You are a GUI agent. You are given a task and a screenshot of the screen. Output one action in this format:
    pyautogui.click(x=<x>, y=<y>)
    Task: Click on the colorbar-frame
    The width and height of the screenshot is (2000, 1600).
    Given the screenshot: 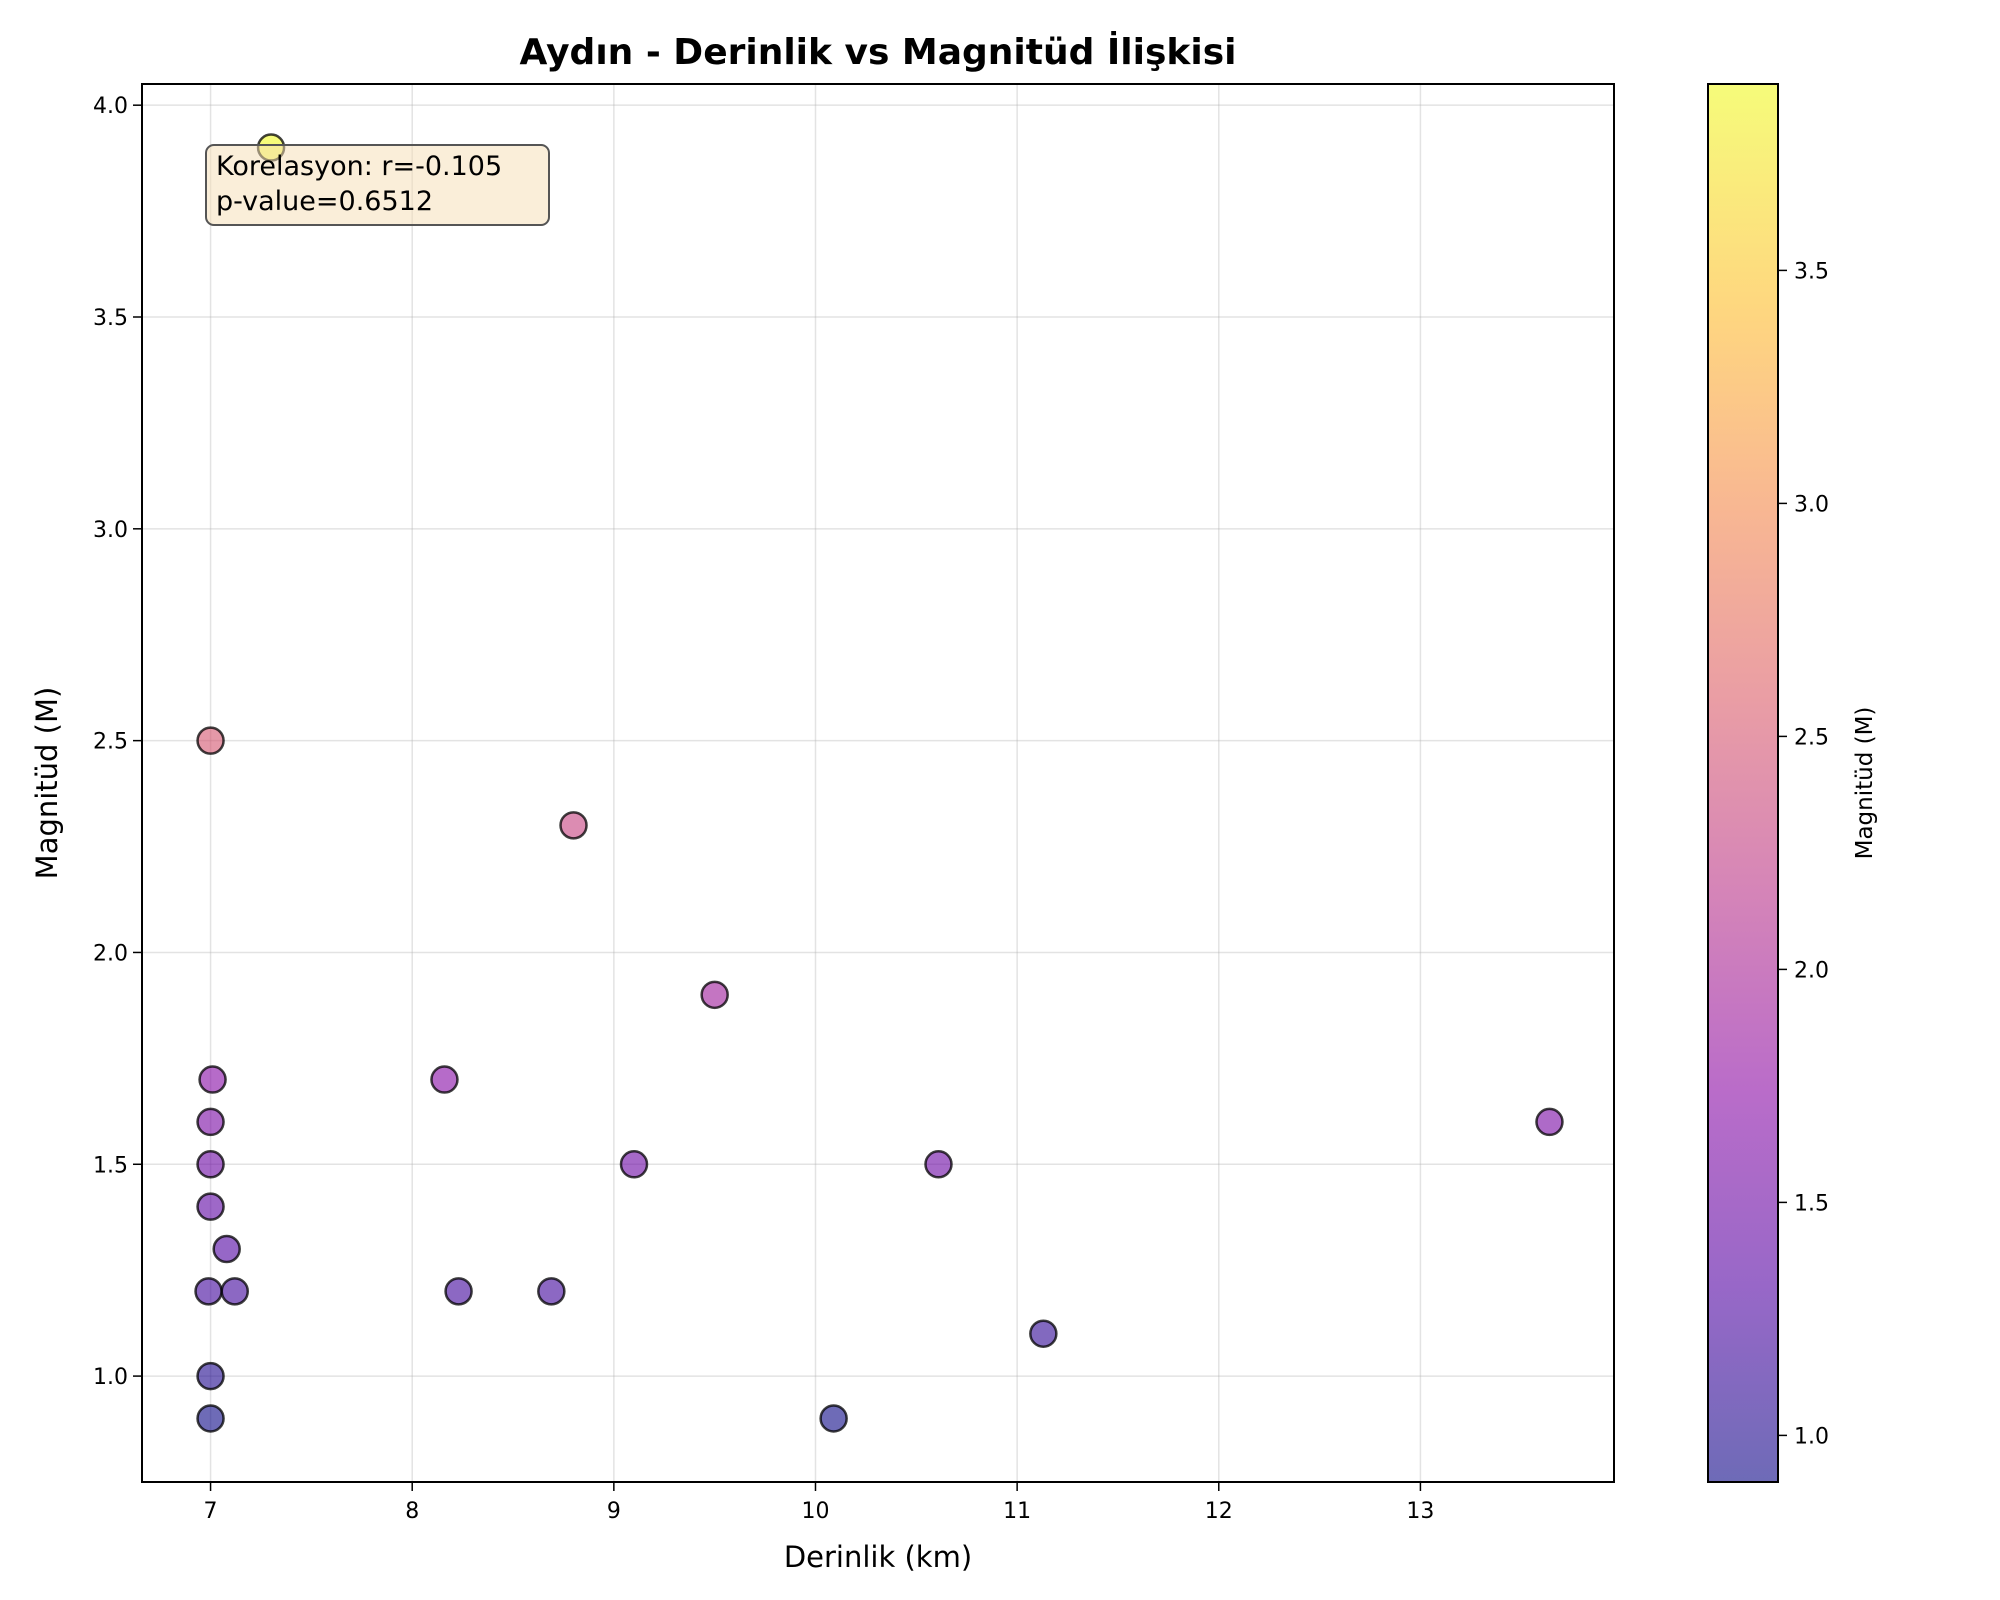 What is the action you would take?
    pyautogui.click(x=1743, y=783)
    